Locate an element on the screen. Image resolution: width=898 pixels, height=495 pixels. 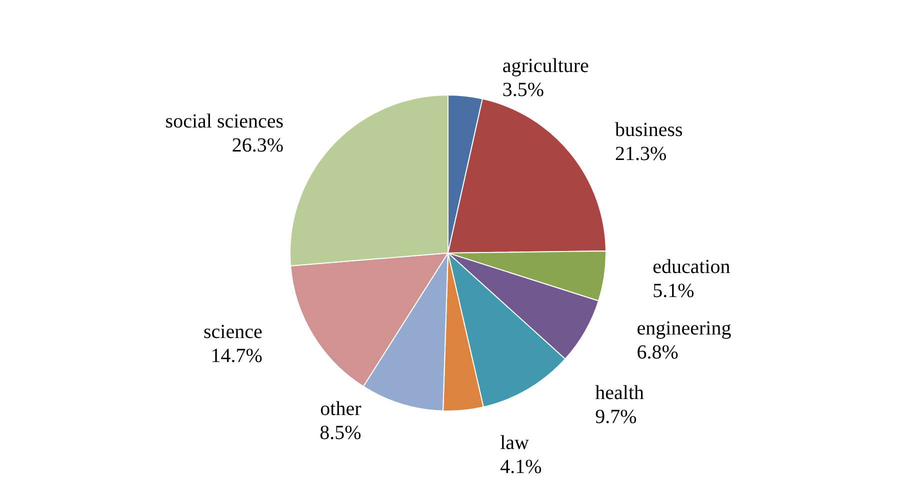
data-label: 14.7% is located at coordinates (236, 356).